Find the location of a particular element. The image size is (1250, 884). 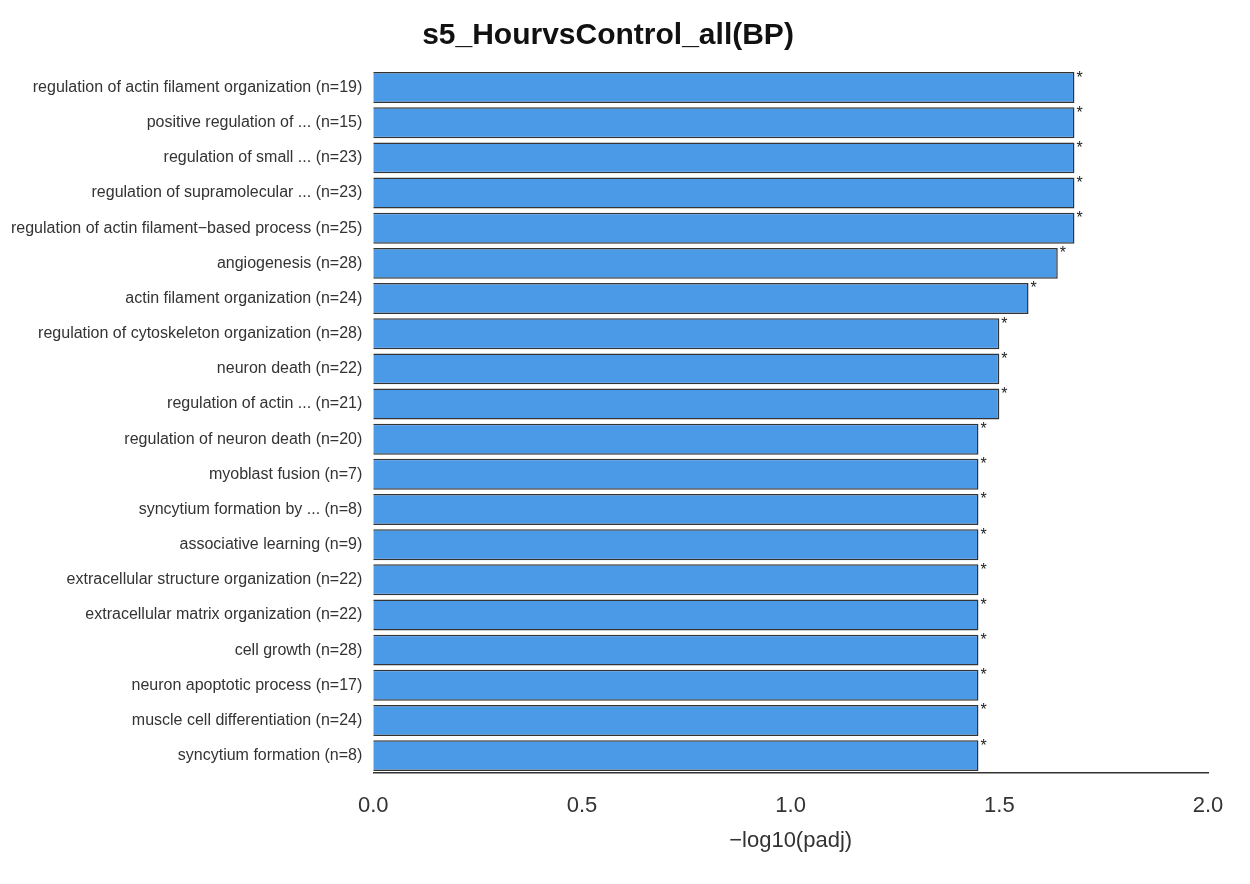

y-tick-label: neuron death (n=22) is located at coordinates (289, 368).